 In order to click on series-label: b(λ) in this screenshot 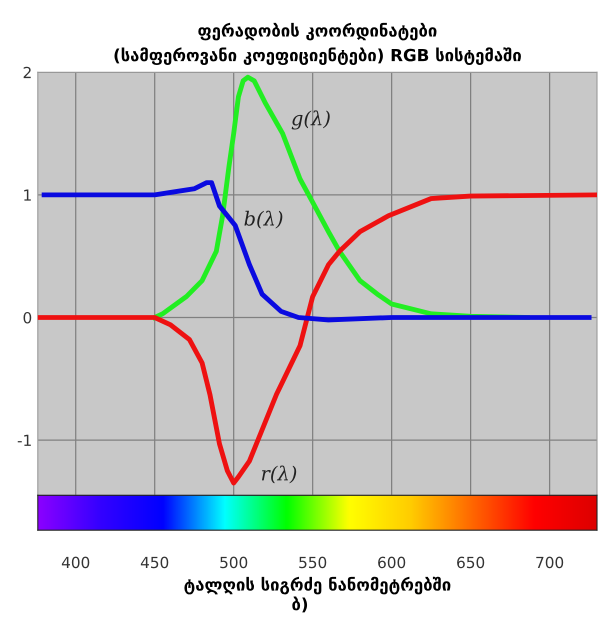, I will do `click(263, 219)`.